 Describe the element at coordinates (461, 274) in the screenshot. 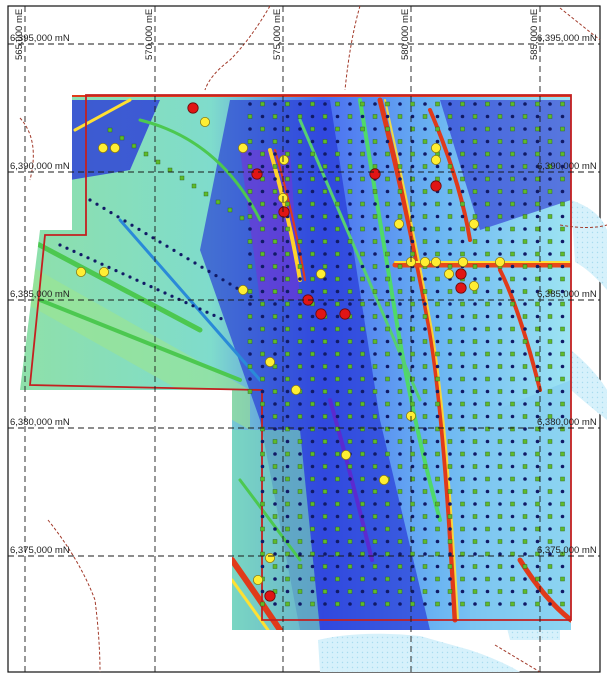

I see `anomalous-hole-red` at that location.